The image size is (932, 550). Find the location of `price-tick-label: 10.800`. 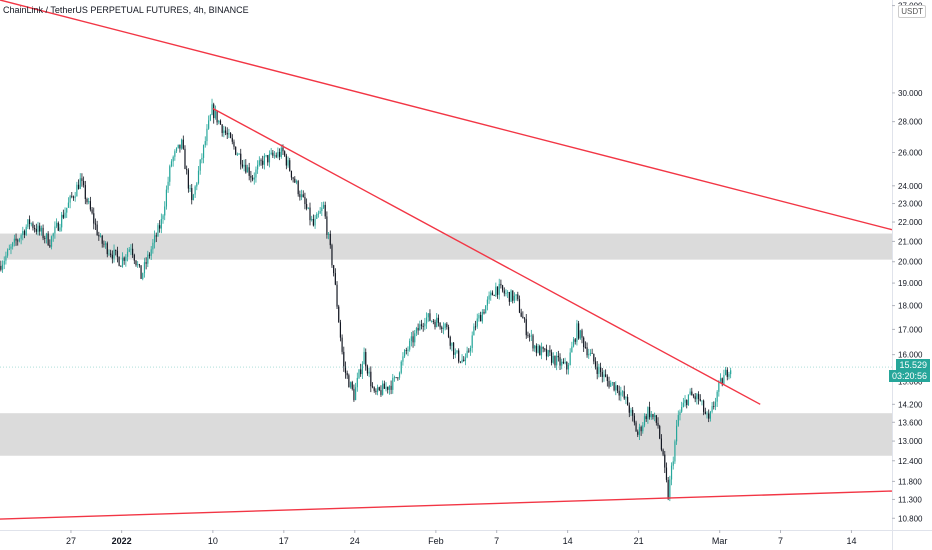

price-tick-label: 10.800 is located at coordinates (910, 518).